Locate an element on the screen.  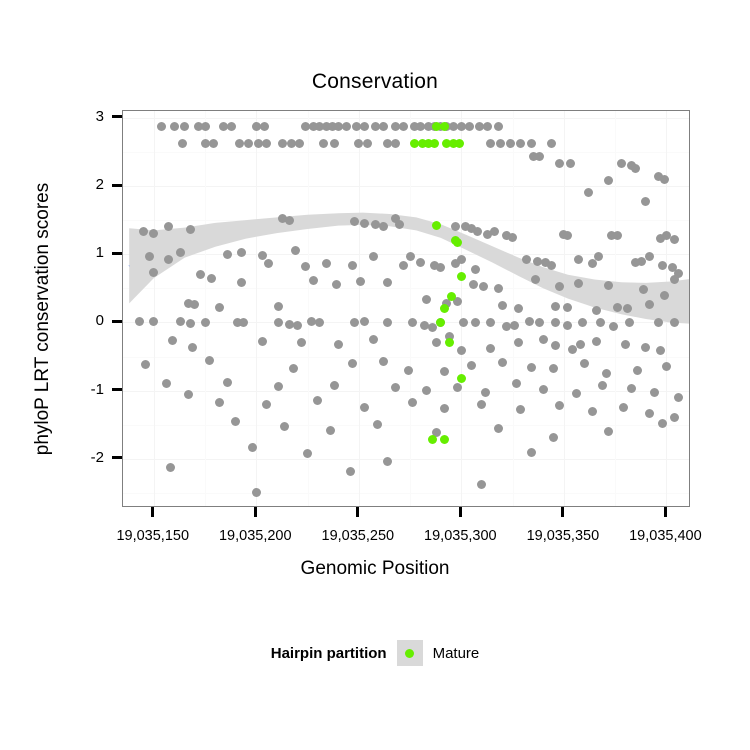
legend-key-mature is located at coordinates (409, 653).